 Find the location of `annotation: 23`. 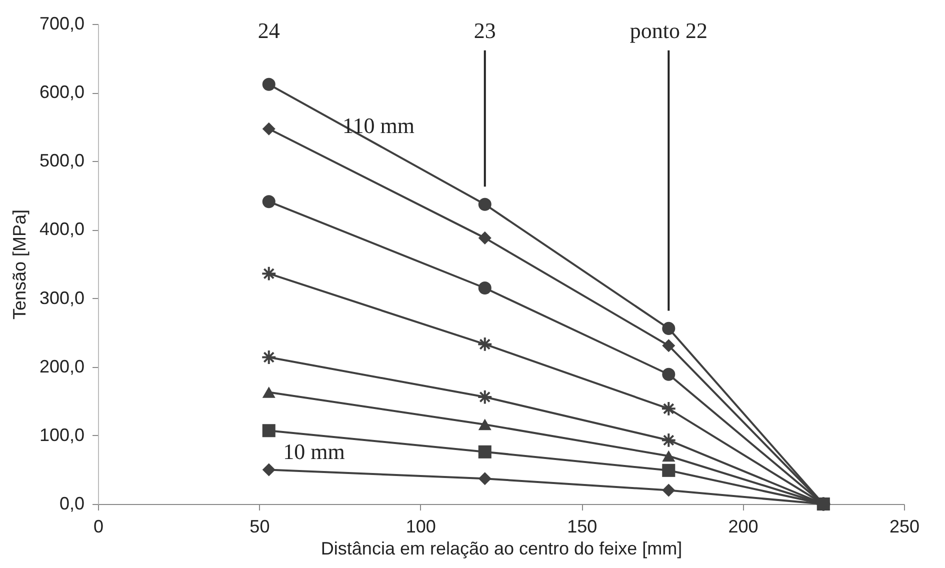

annotation: 23 is located at coordinates (485, 31).